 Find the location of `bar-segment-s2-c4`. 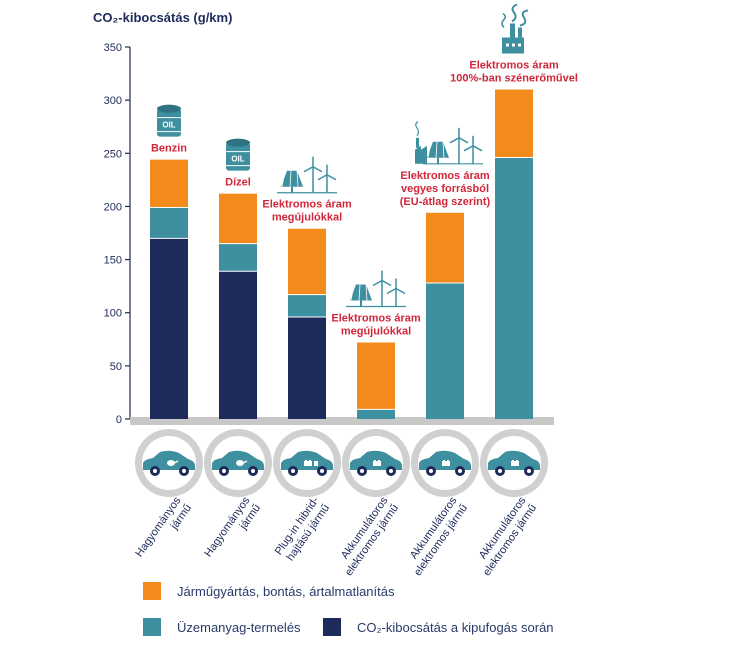

bar-segment-s2-c4 is located at coordinates (445, 247).